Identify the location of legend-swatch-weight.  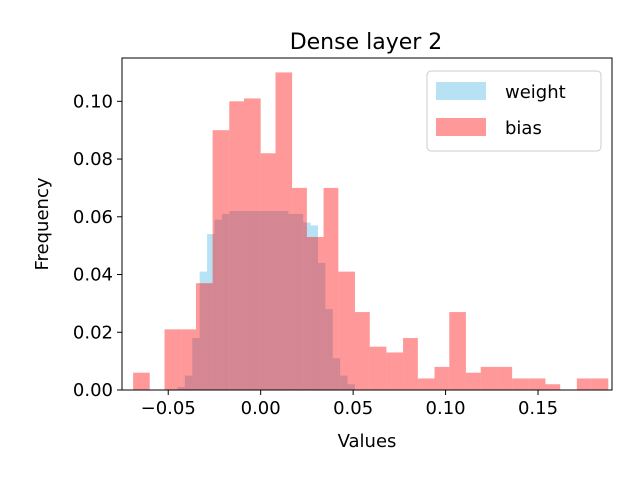
(461, 91).